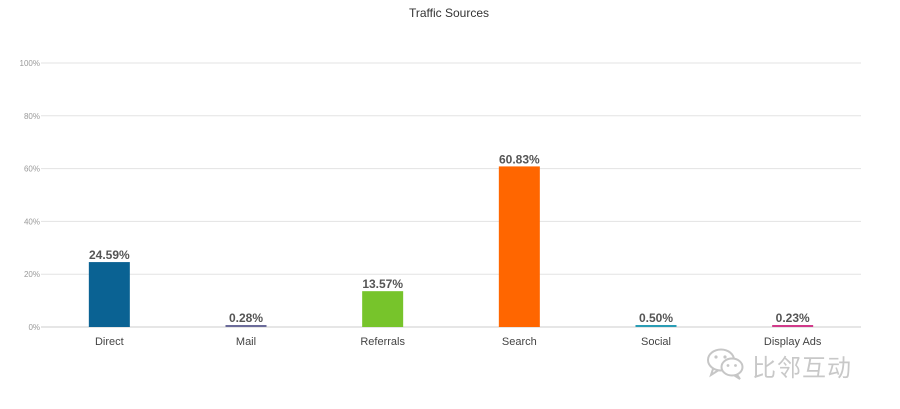  I want to click on bar-direct, so click(109, 294).